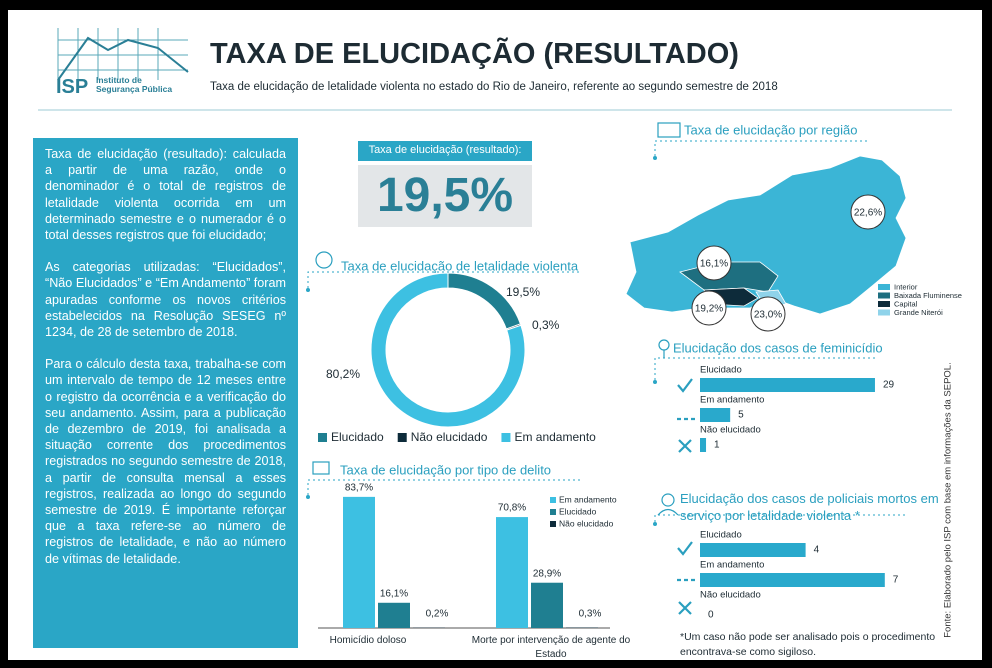 This screenshot has height=668, width=992. I want to click on value-label: 23,0%, so click(768, 315).